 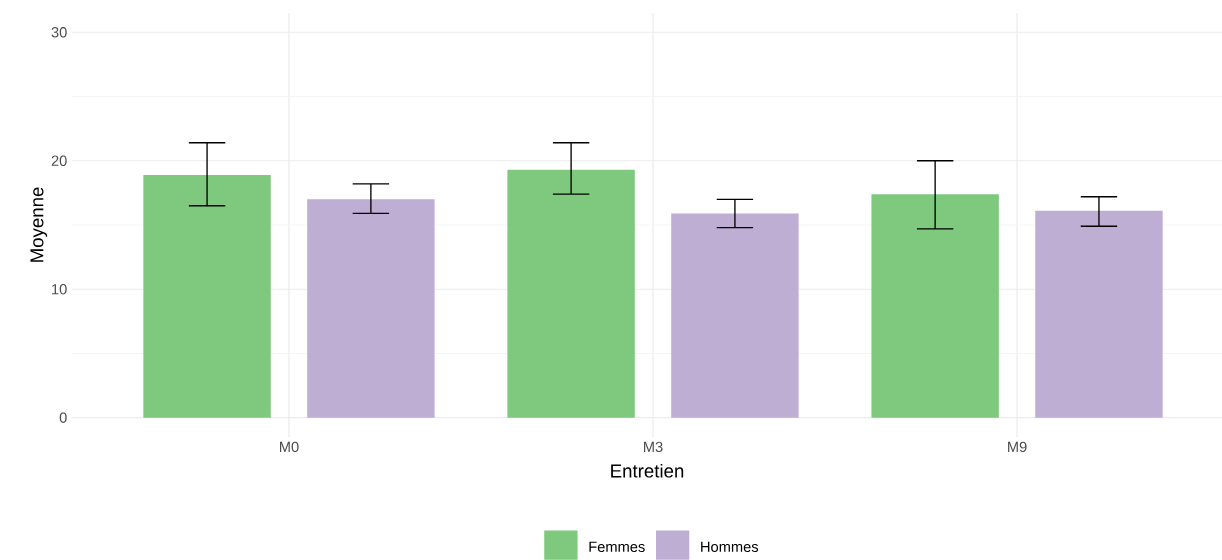 I want to click on x-tick-label: M3, so click(x=653, y=447).